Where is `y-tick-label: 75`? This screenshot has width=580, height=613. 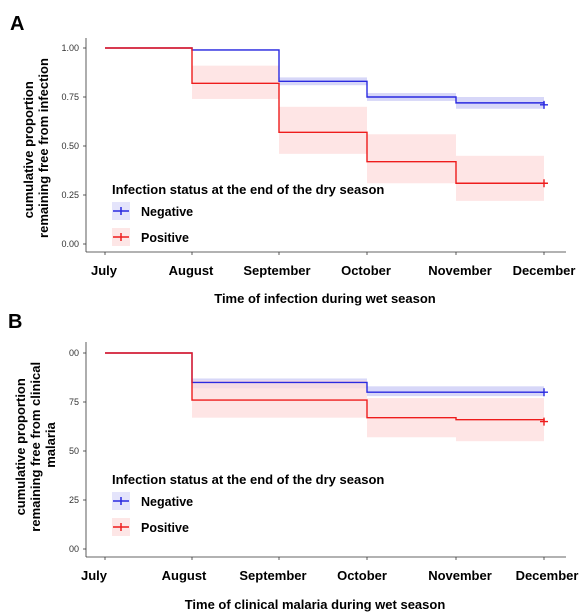
y-tick-label: 75 is located at coordinates (74, 402).